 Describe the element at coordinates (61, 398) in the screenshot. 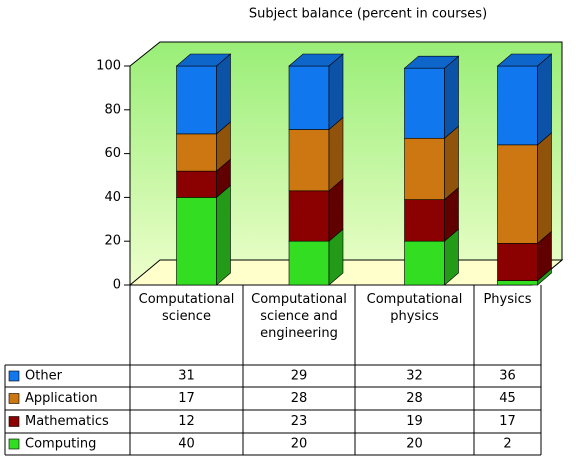

I see `legend-label: Application` at that location.